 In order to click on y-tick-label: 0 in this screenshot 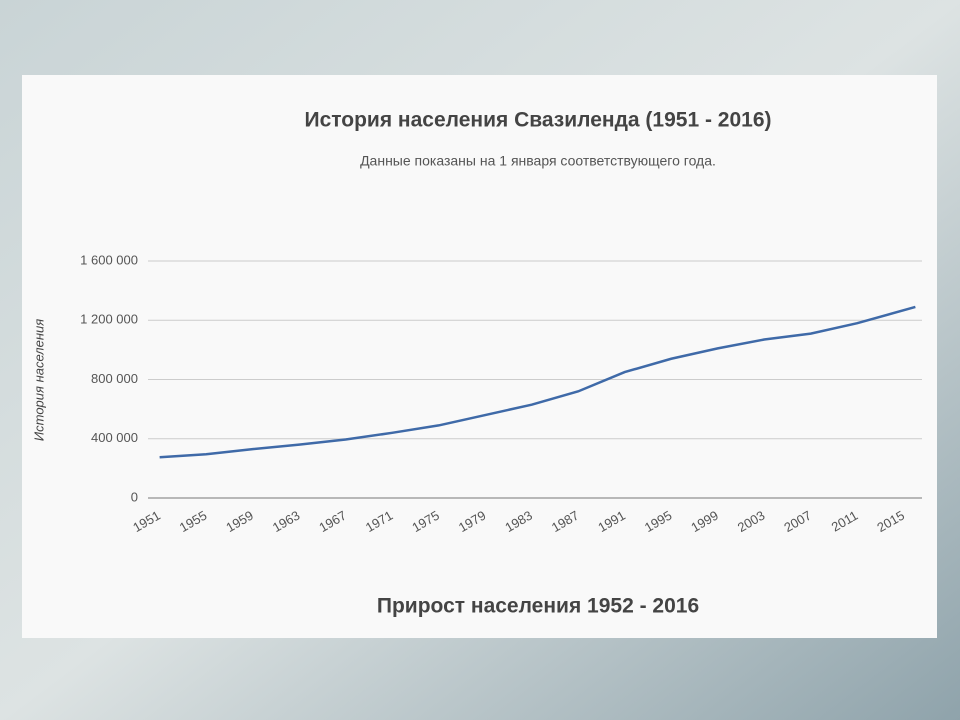, I will do `click(134, 496)`.